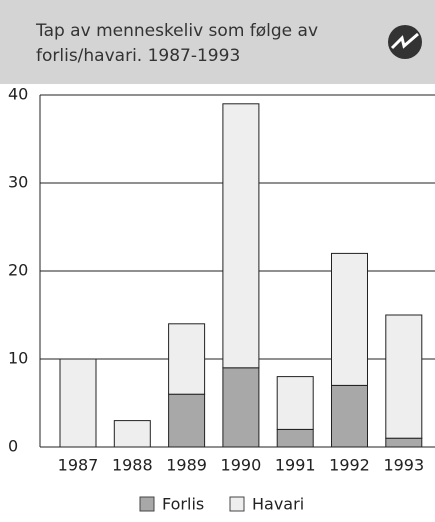 The height and width of the screenshot is (522, 435). What do you see at coordinates (18, 270) in the screenshot?
I see `y-tick-label: 20` at bounding box center [18, 270].